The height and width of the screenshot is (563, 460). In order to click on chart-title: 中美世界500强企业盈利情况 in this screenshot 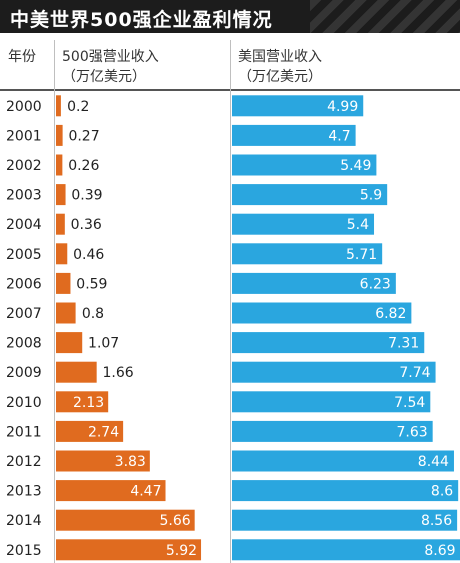, I will do `click(141, 20)`.